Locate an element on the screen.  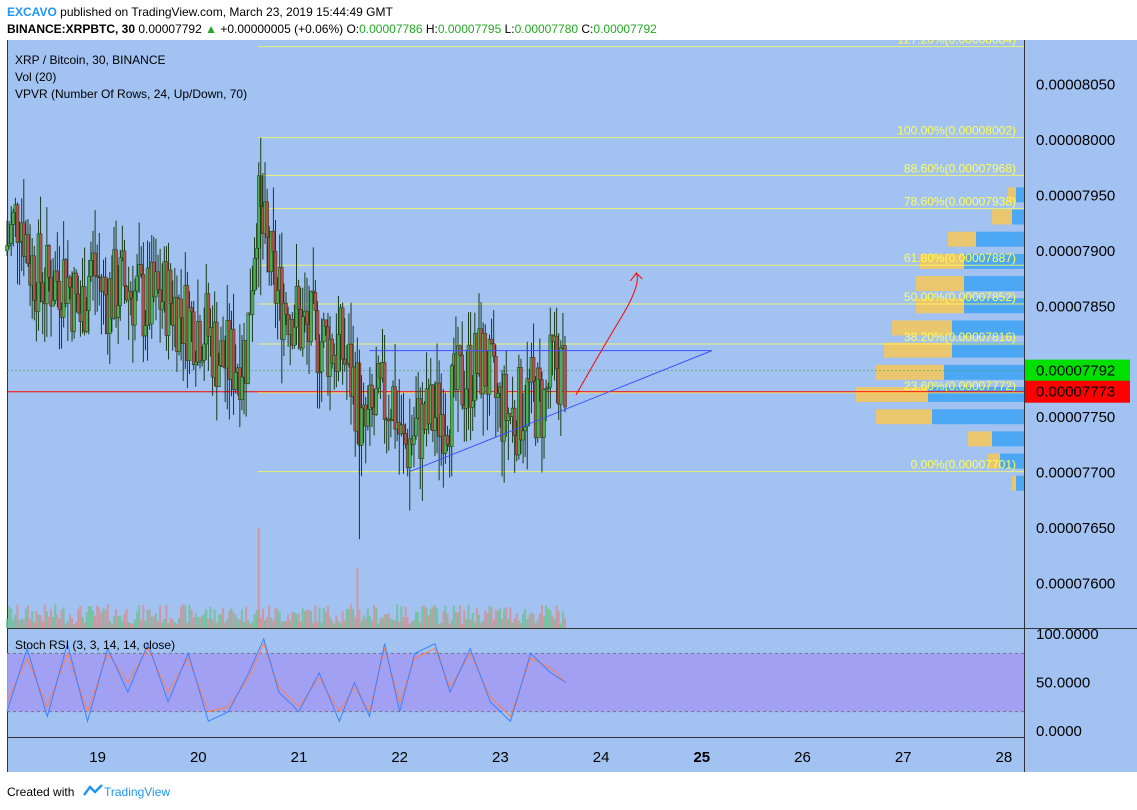
tradingview-brand: TradingView is located at coordinates (137, 792).